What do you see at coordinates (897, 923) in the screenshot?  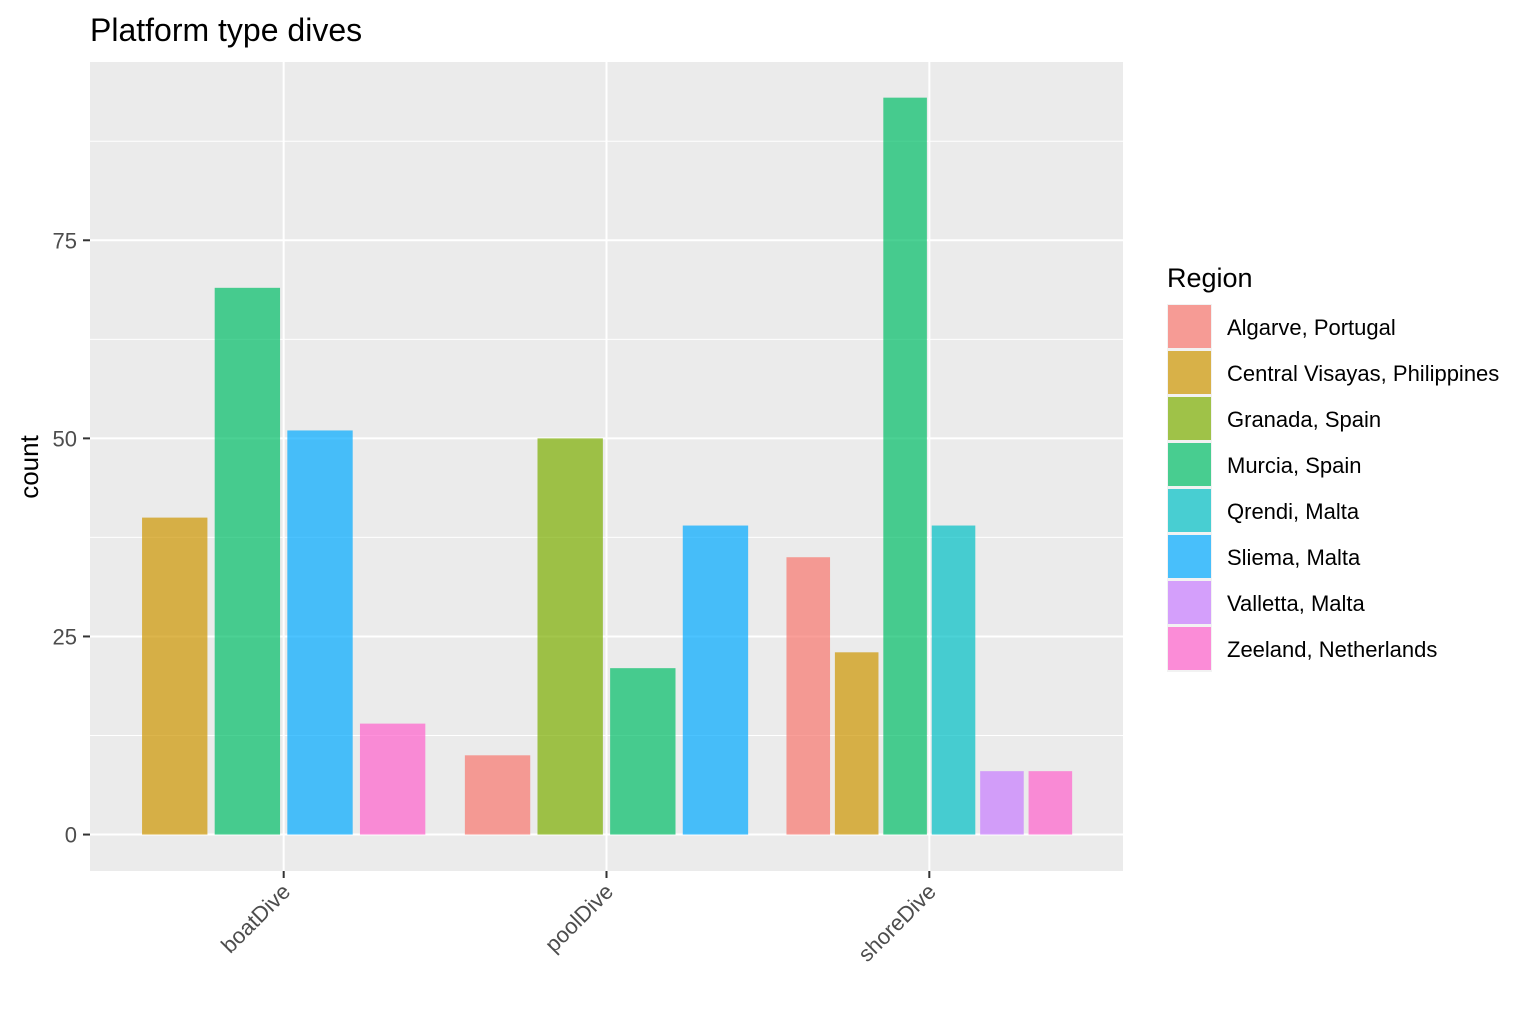 I see `x-tick-label: shoreDive` at bounding box center [897, 923].